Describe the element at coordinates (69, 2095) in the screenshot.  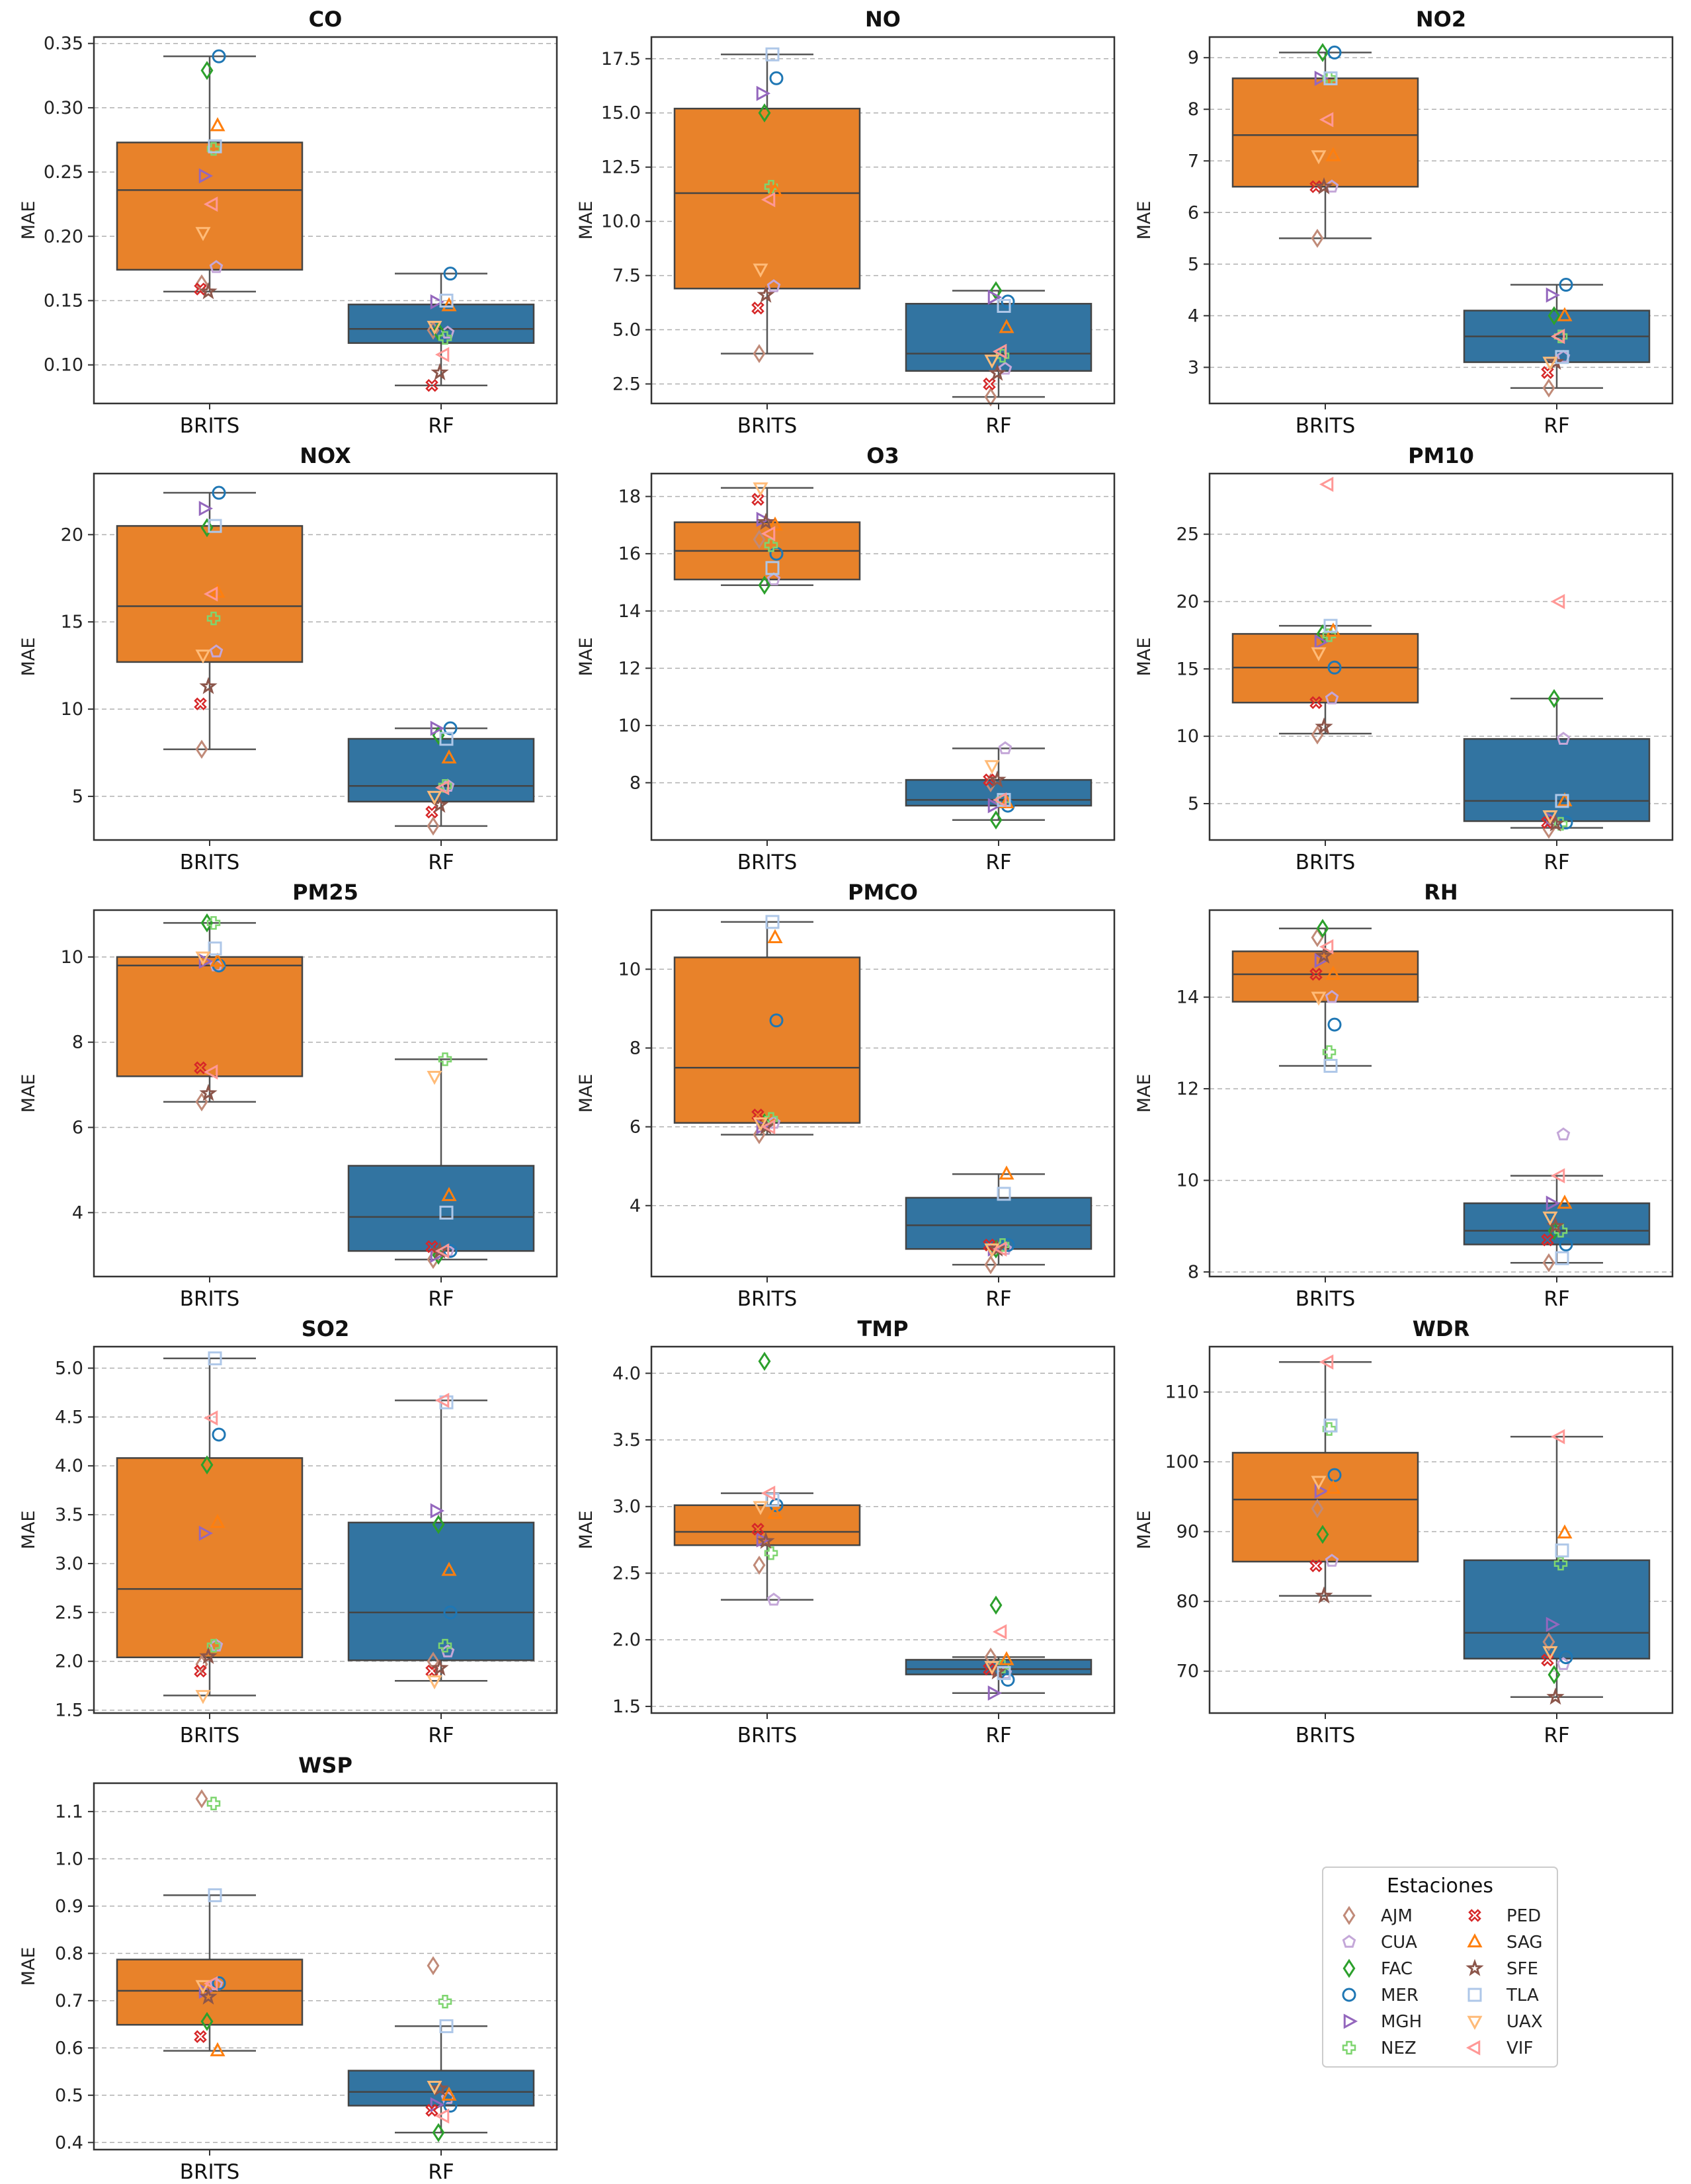
I see `y-tick-label: 0.5` at that location.